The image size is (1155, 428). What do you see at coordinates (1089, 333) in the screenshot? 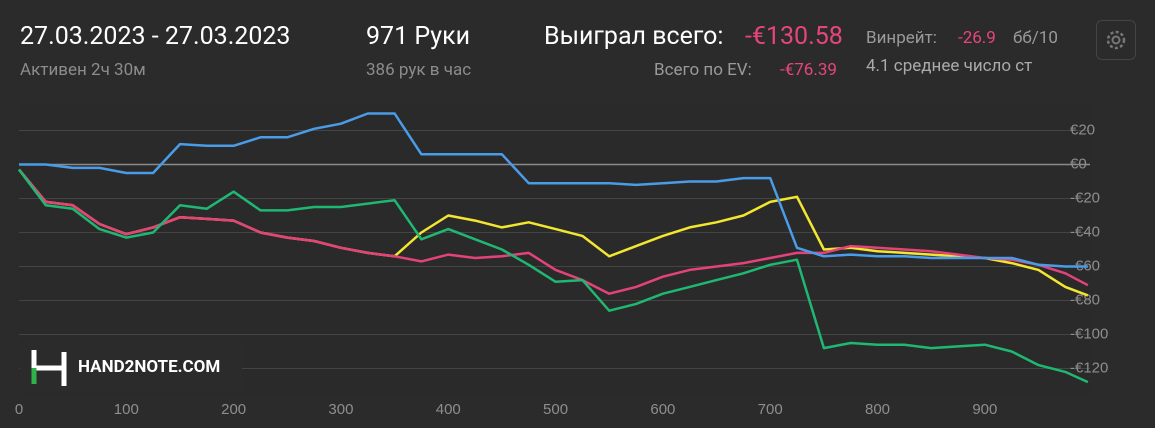
I see `y-tick-label: -€100` at bounding box center [1089, 333].